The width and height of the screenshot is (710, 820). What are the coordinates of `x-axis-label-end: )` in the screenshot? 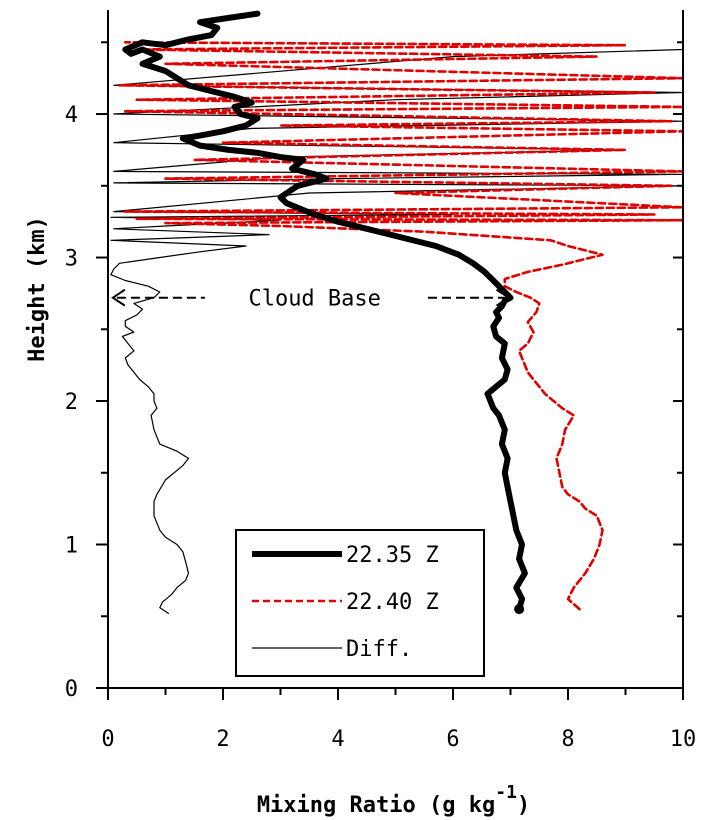 It's located at (523, 805).